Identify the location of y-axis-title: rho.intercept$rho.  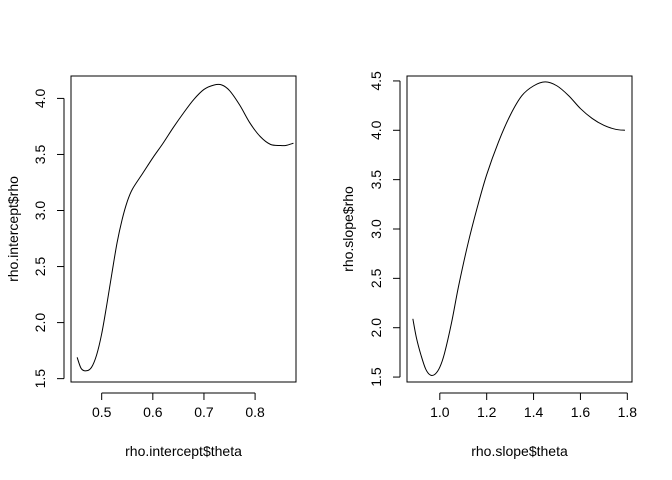
(13, 229).